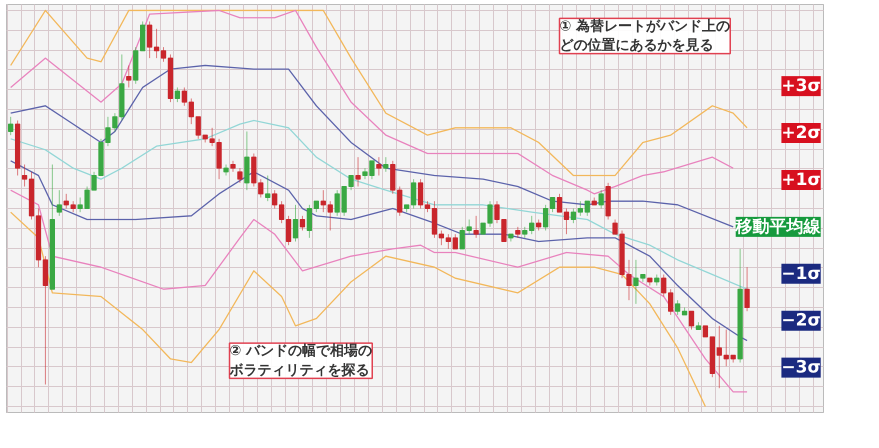 Image resolution: width=879 pixels, height=448 pixels. What do you see at coordinates (801, 86) in the screenshot?
I see `text: +3σ` at bounding box center [801, 86].